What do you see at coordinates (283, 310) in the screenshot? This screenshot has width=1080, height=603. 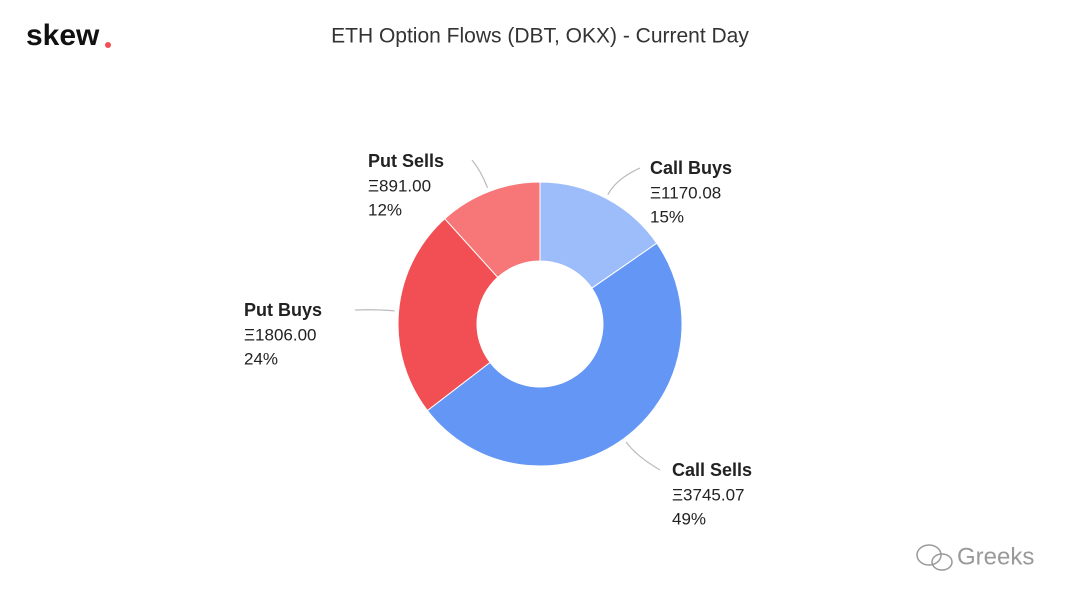 I see `slice-label: Put Buys` at bounding box center [283, 310].